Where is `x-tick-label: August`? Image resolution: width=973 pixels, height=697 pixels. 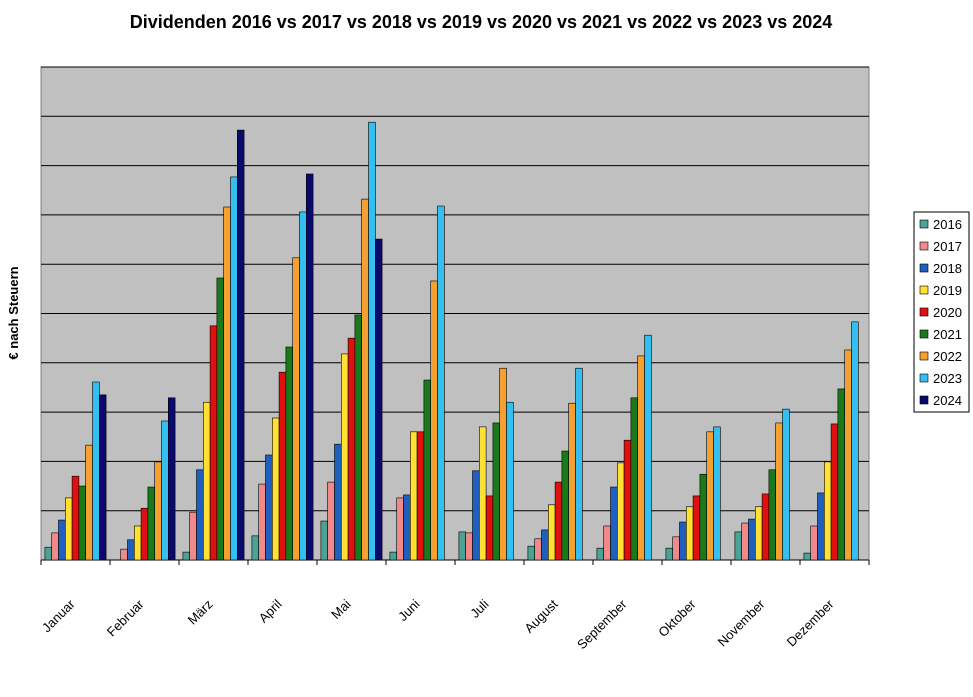
x-tick-label: August is located at coordinates (540, 615).